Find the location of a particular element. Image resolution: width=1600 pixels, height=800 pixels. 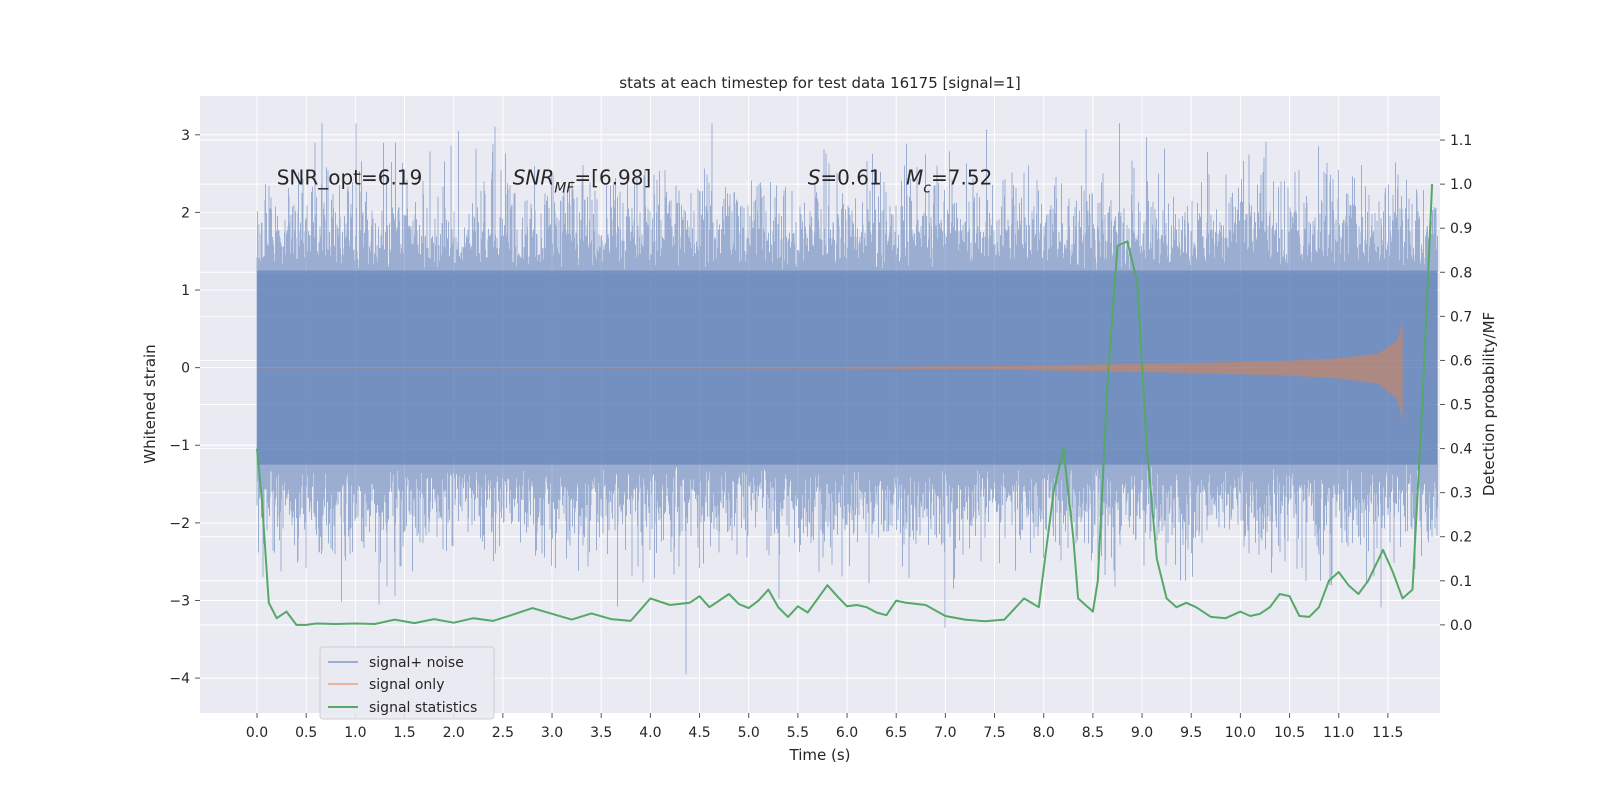

signal-only-series is located at coordinates (830, 371).